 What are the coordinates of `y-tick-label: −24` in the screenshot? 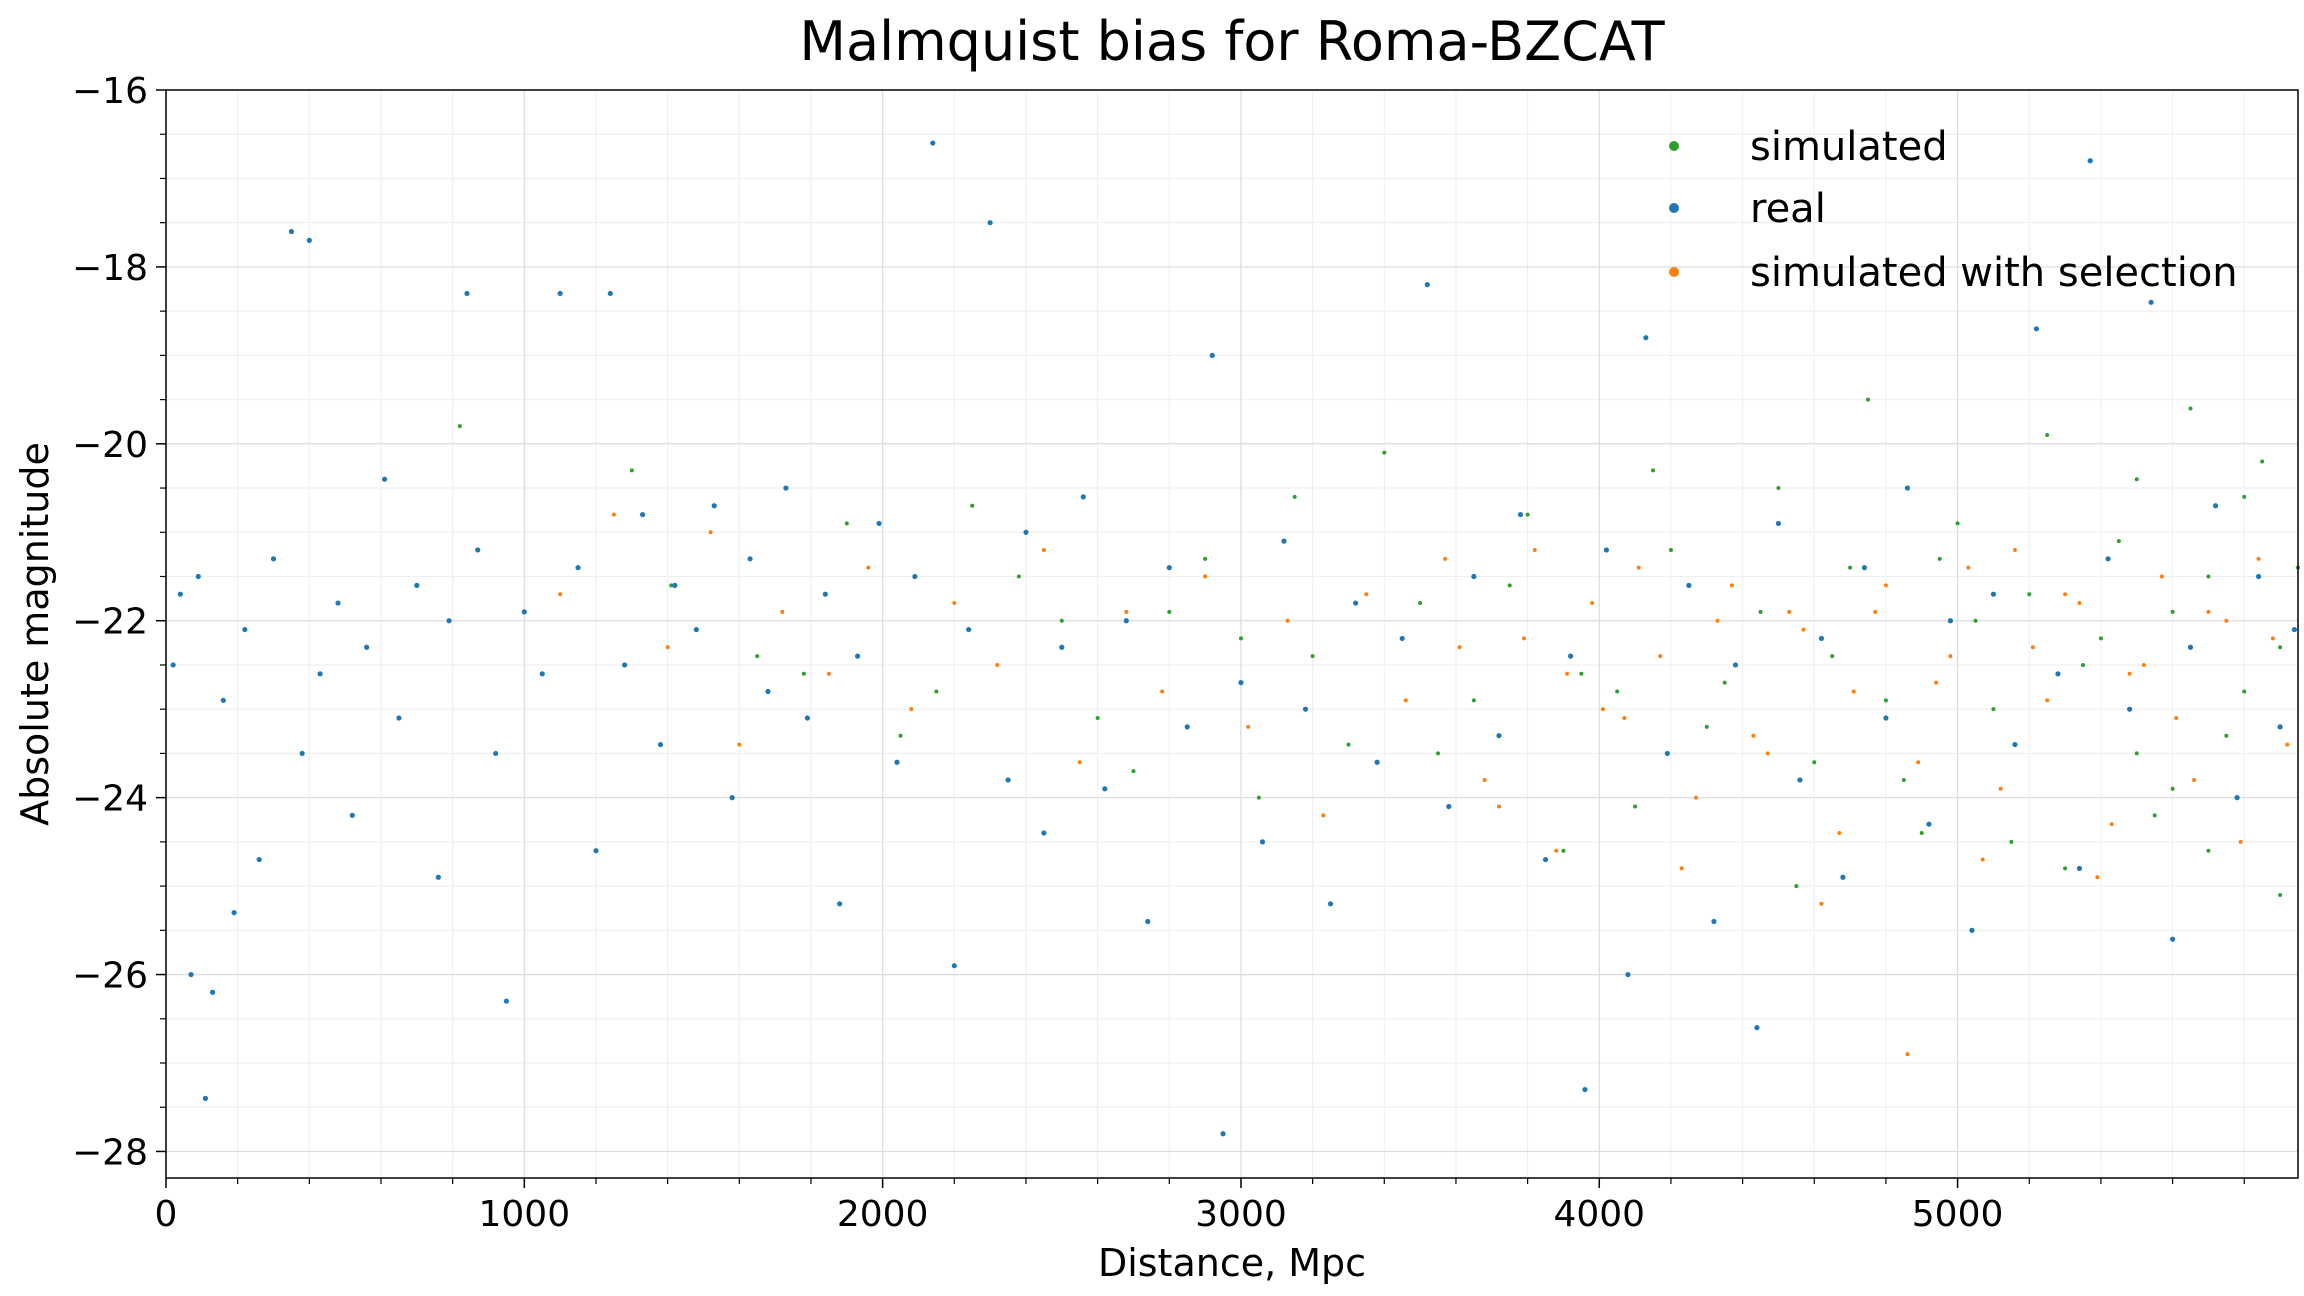 It's located at (110, 799).